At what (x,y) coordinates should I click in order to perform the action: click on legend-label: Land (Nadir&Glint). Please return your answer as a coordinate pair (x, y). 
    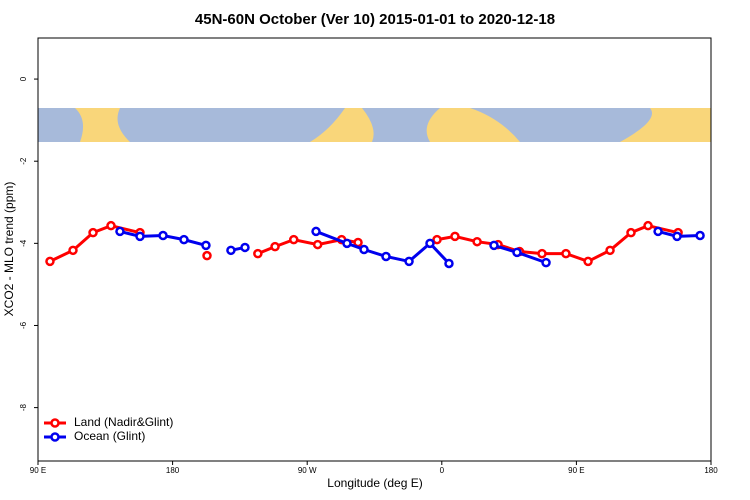
    Looking at the image, I should click on (123, 422).